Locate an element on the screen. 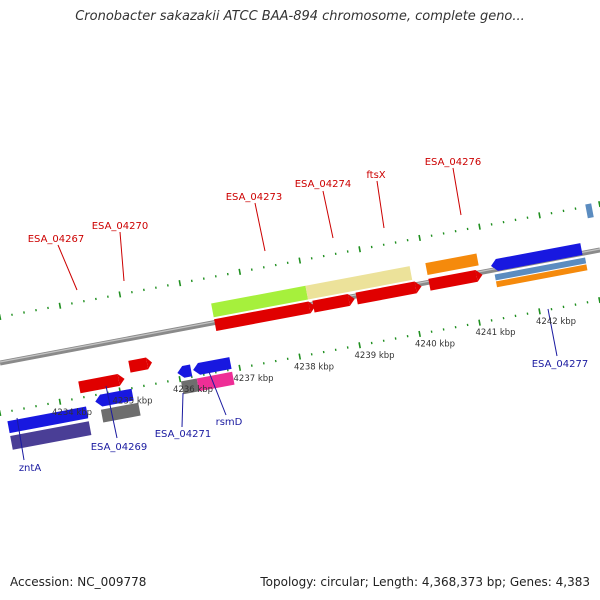 The width and height of the screenshot is (600, 600). gene-label-ftsx: ftsX is located at coordinates (375, 175).